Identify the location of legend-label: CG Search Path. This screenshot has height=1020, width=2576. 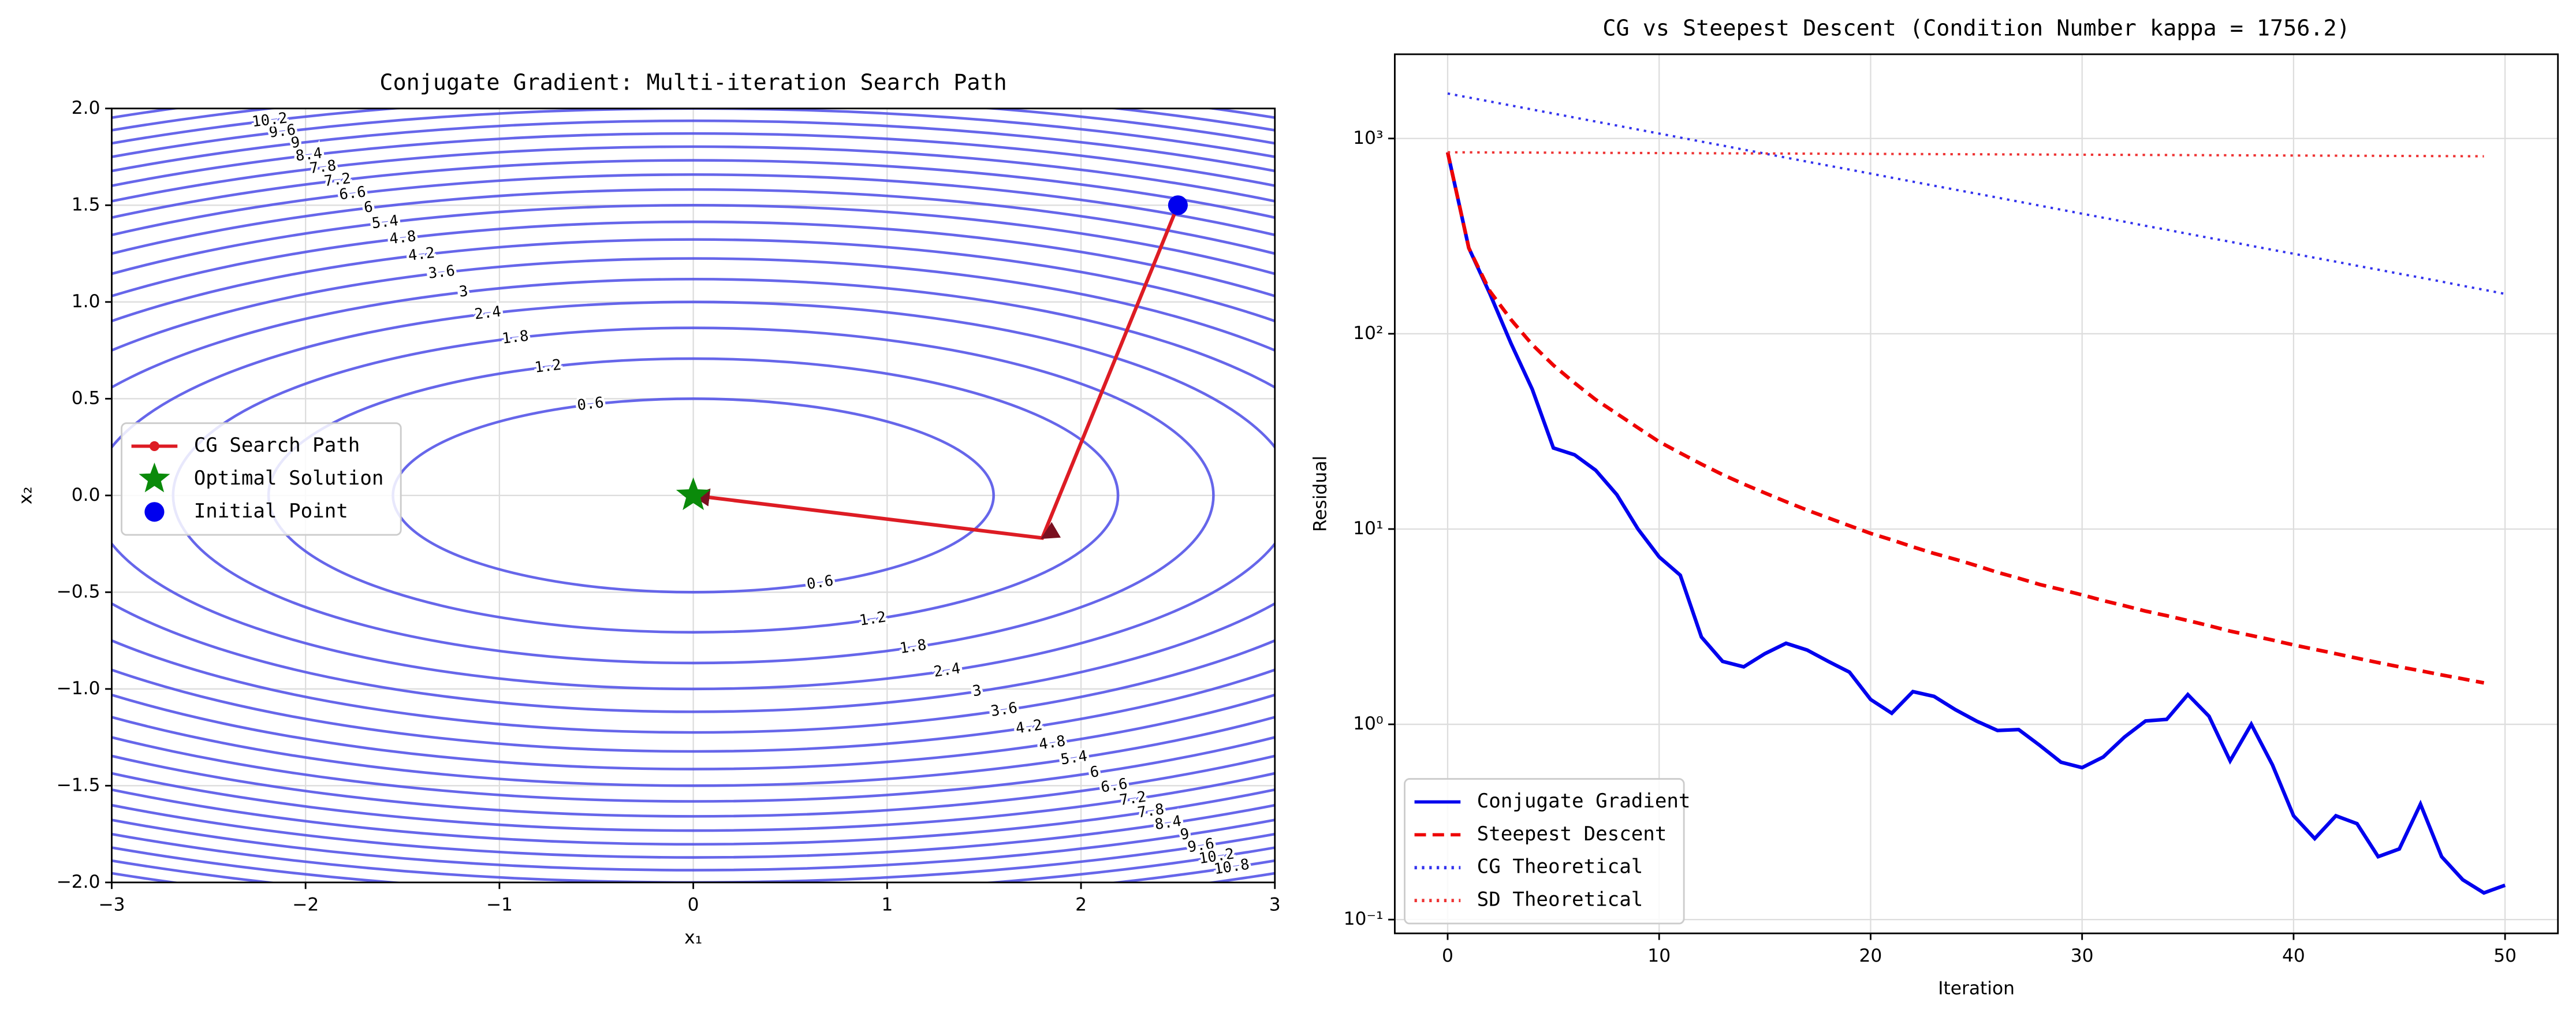
(277, 445).